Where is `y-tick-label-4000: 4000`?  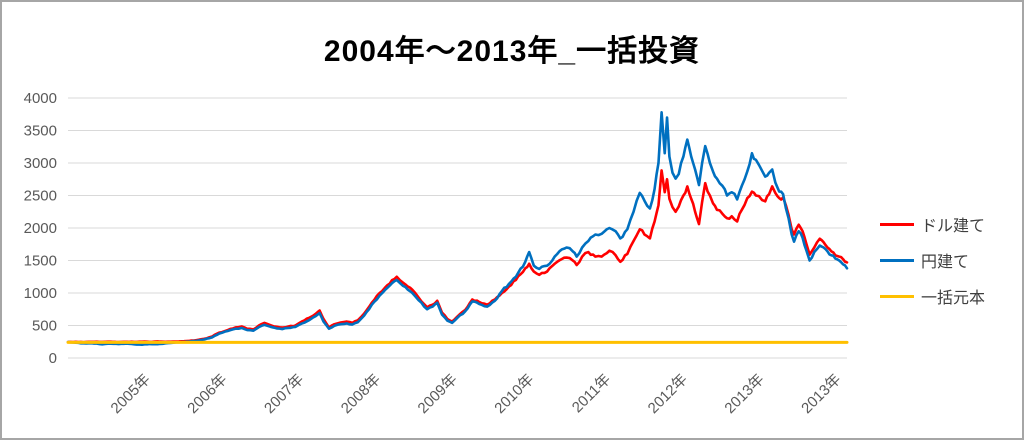
y-tick-label-4000: 4000 is located at coordinates (40, 98).